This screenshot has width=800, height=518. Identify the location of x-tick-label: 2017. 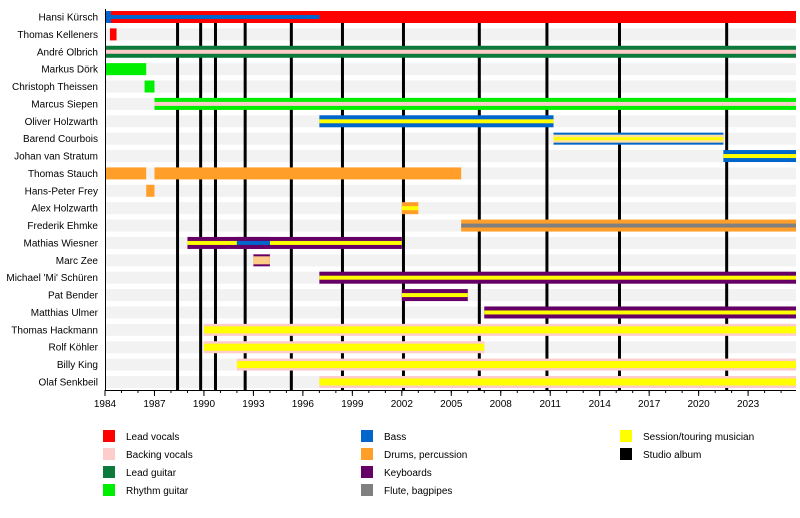
(649, 404).